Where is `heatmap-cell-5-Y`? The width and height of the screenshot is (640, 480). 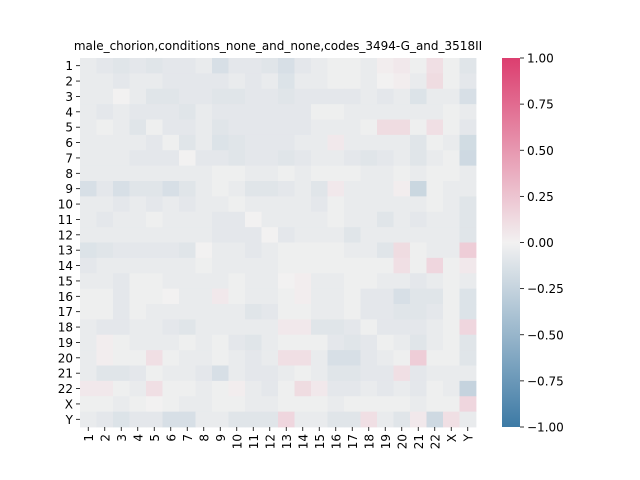 heatmap-cell-5-Y is located at coordinates (468, 127).